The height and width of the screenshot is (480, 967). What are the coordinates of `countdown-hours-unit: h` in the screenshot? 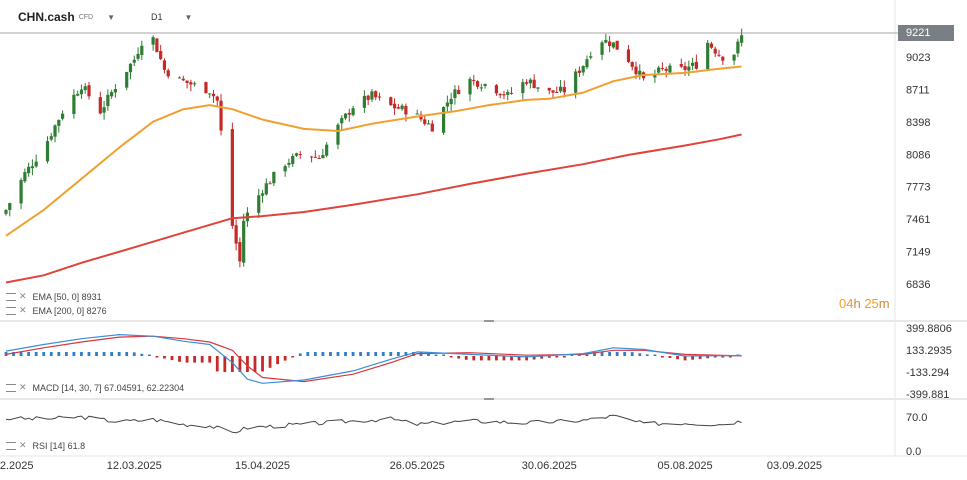 It's located at (857, 303).